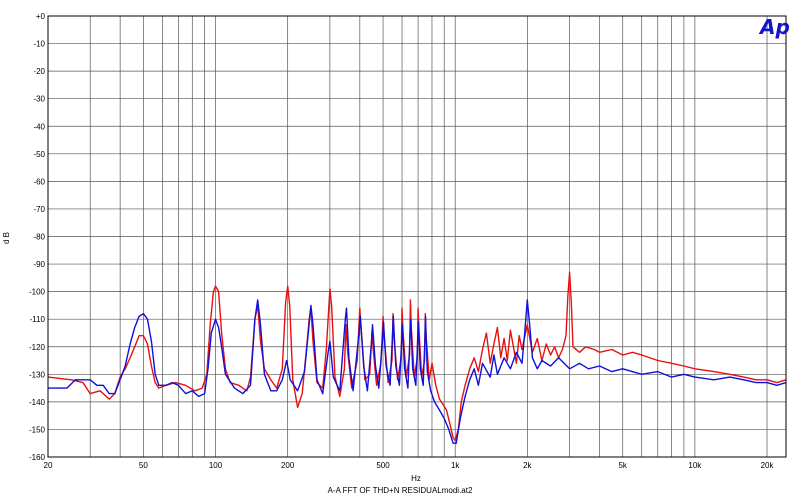  What do you see at coordinates (416, 478) in the screenshot?
I see `x-axis-label: Hz` at bounding box center [416, 478].